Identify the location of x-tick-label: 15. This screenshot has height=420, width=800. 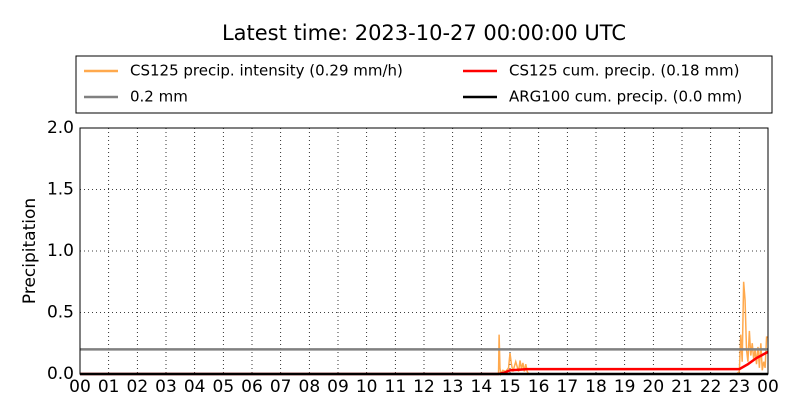
(510, 387).